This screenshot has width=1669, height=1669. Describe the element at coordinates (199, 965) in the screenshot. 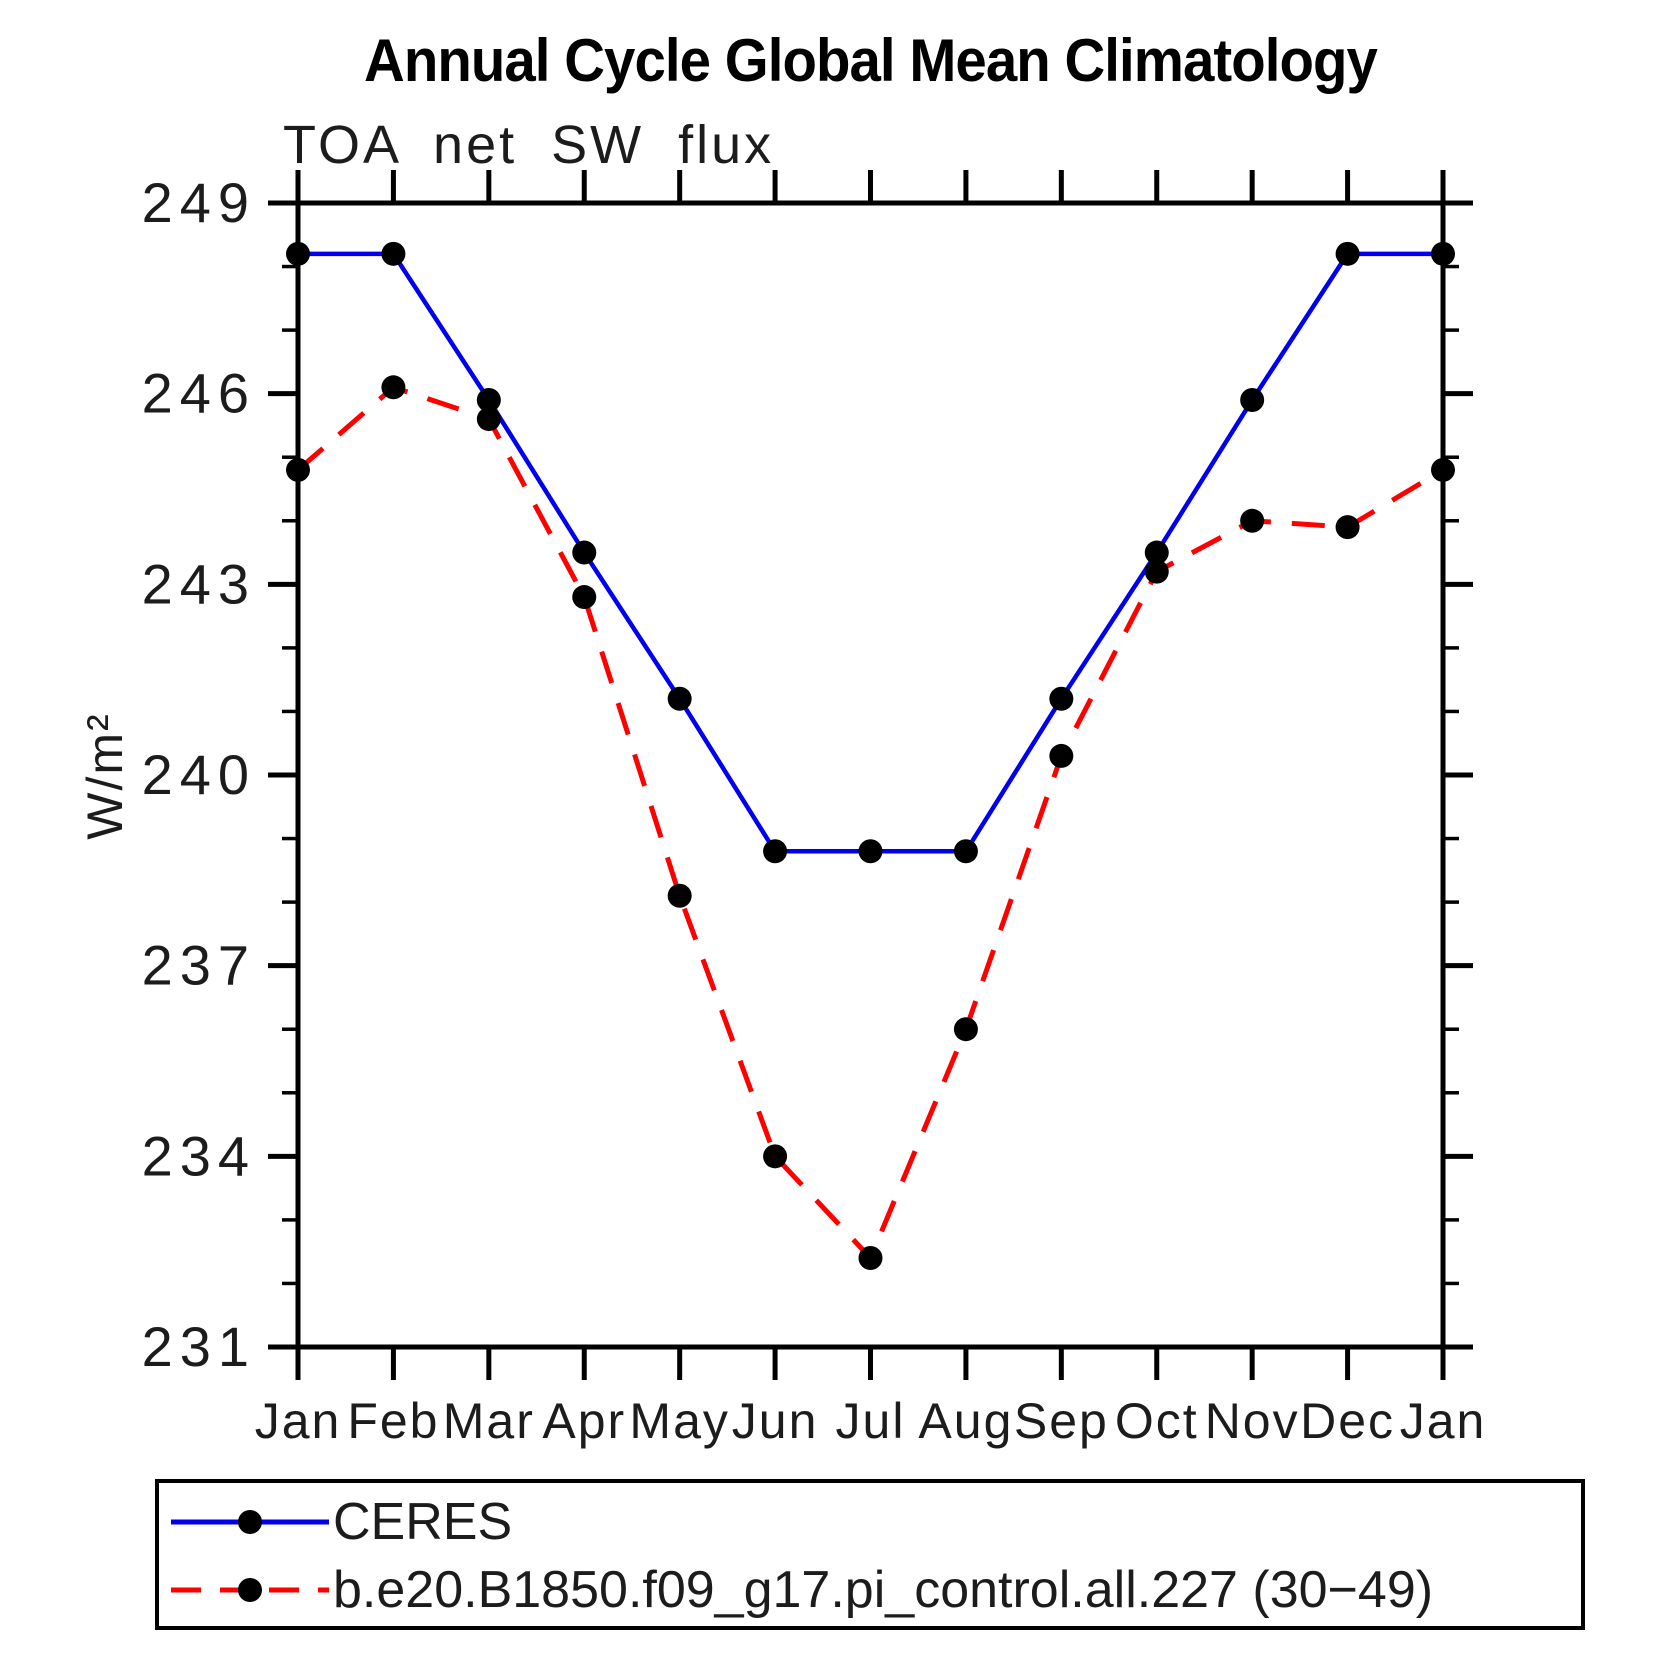

I see `y-tick-label: 237` at that location.